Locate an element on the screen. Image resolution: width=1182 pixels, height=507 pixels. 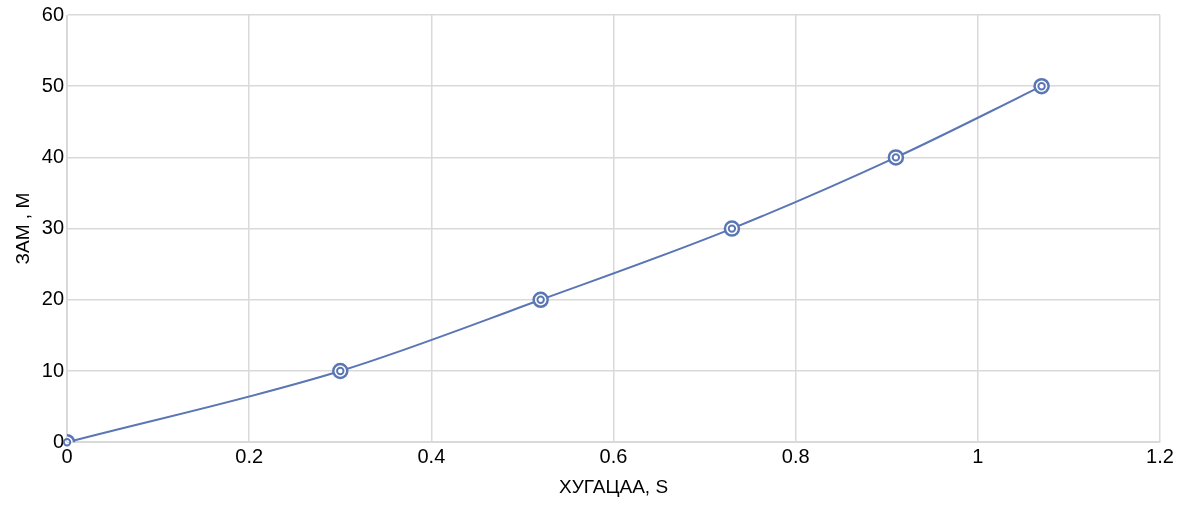
x-tick-label: 1 is located at coordinates (978, 455).